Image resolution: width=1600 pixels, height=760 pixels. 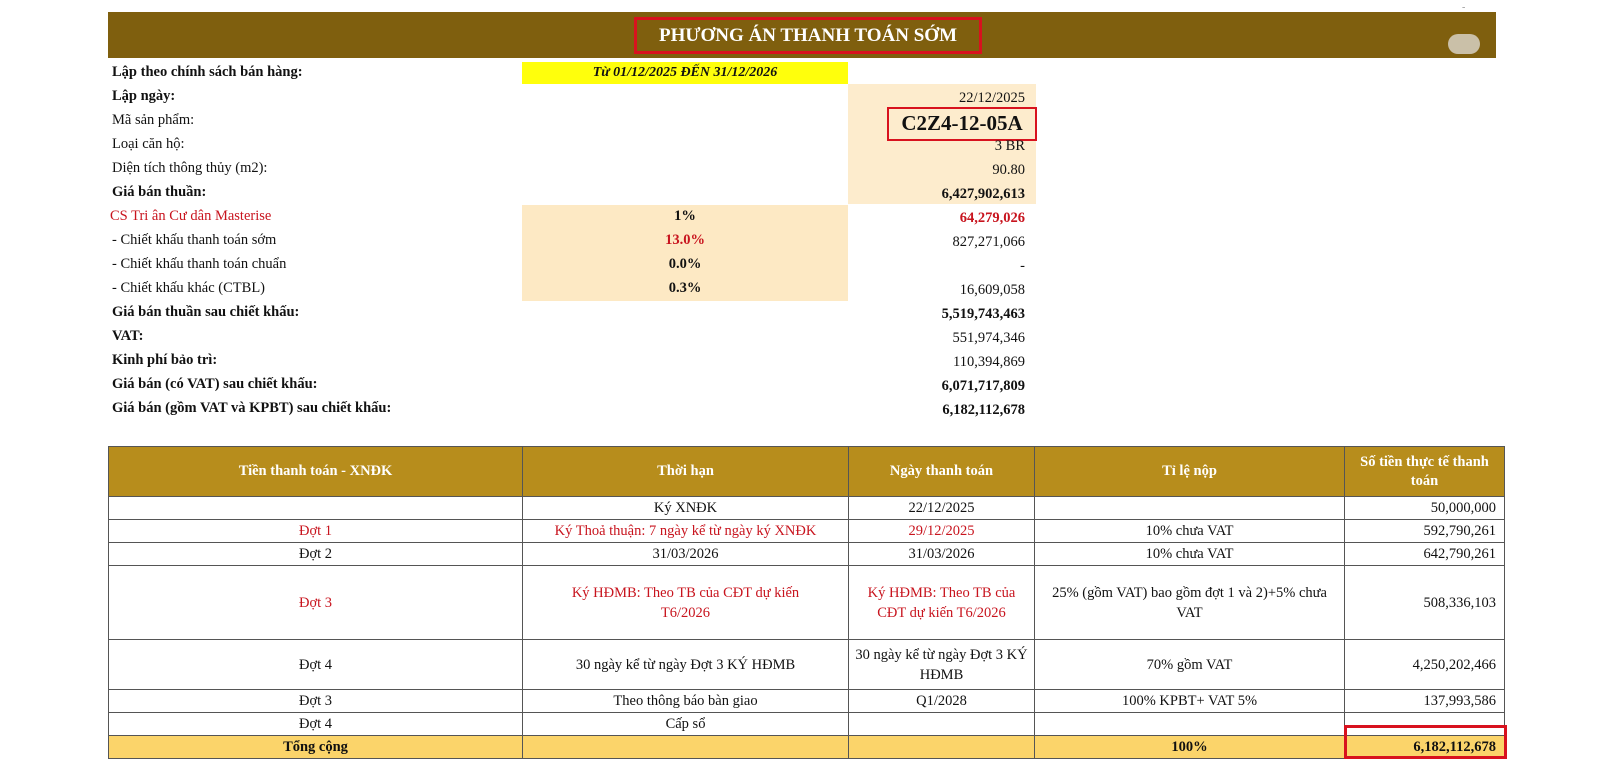 I want to click on early-value: 827,271,066, so click(x=989, y=242).